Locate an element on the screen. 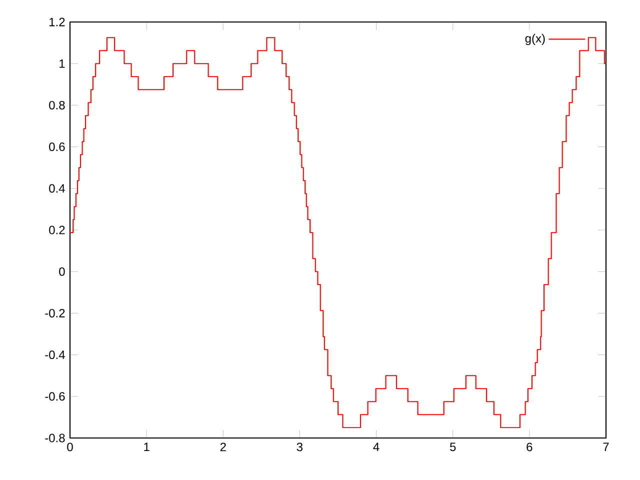 This screenshot has width=640, height=480. legend-label: g(x) is located at coordinates (535, 40).